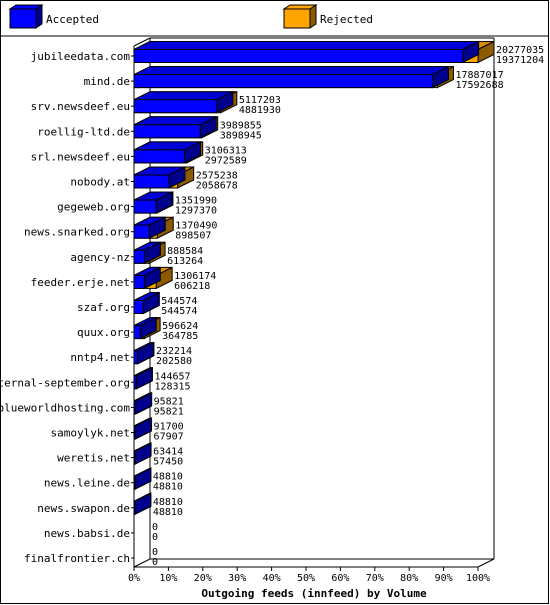  What do you see at coordinates (172, 386) in the screenshot?
I see `value-label-accepted: 128315` at bounding box center [172, 386].